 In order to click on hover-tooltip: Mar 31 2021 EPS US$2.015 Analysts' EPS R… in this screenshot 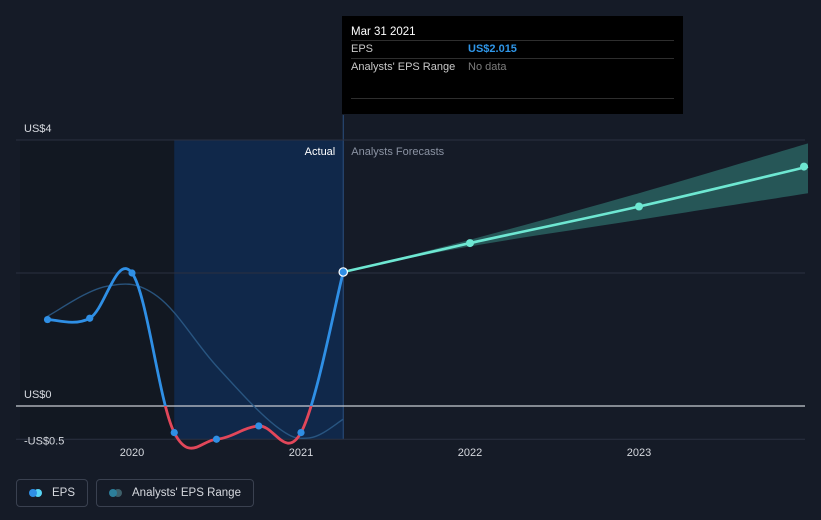, I will do `click(512, 65)`.